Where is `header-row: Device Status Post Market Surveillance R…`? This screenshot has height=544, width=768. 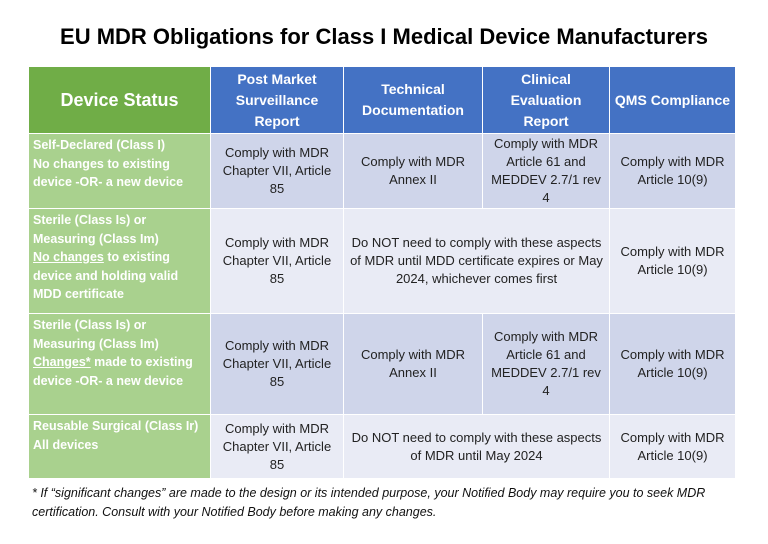 header-row: Device Status Post Market Surveillance R… is located at coordinates (382, 100).